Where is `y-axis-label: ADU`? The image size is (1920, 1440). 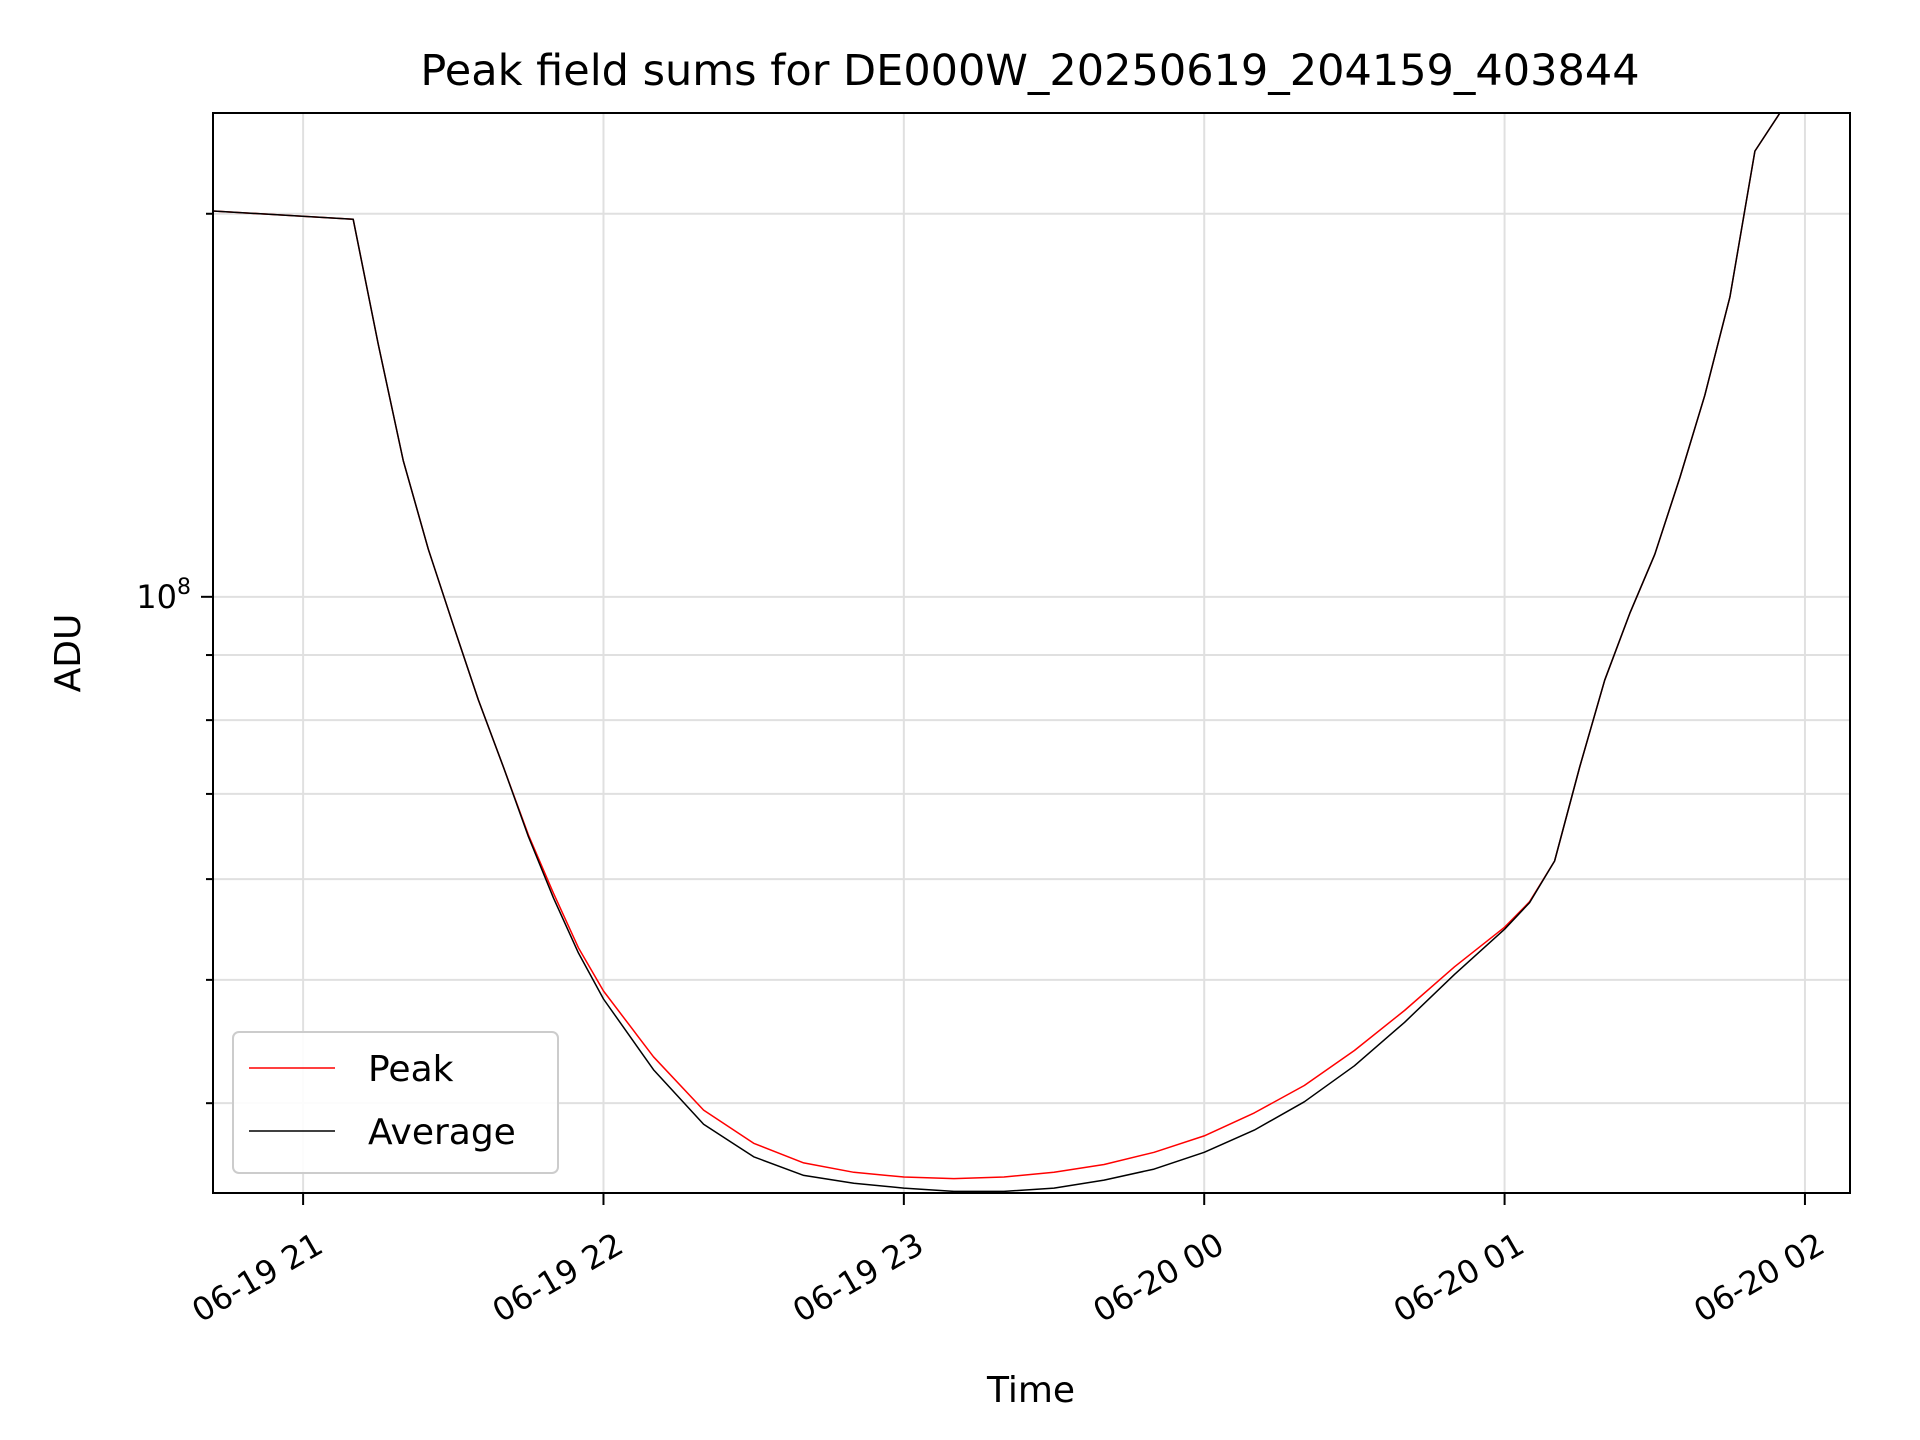 y-axis-label: ADU is located at coordinates (68, 653).